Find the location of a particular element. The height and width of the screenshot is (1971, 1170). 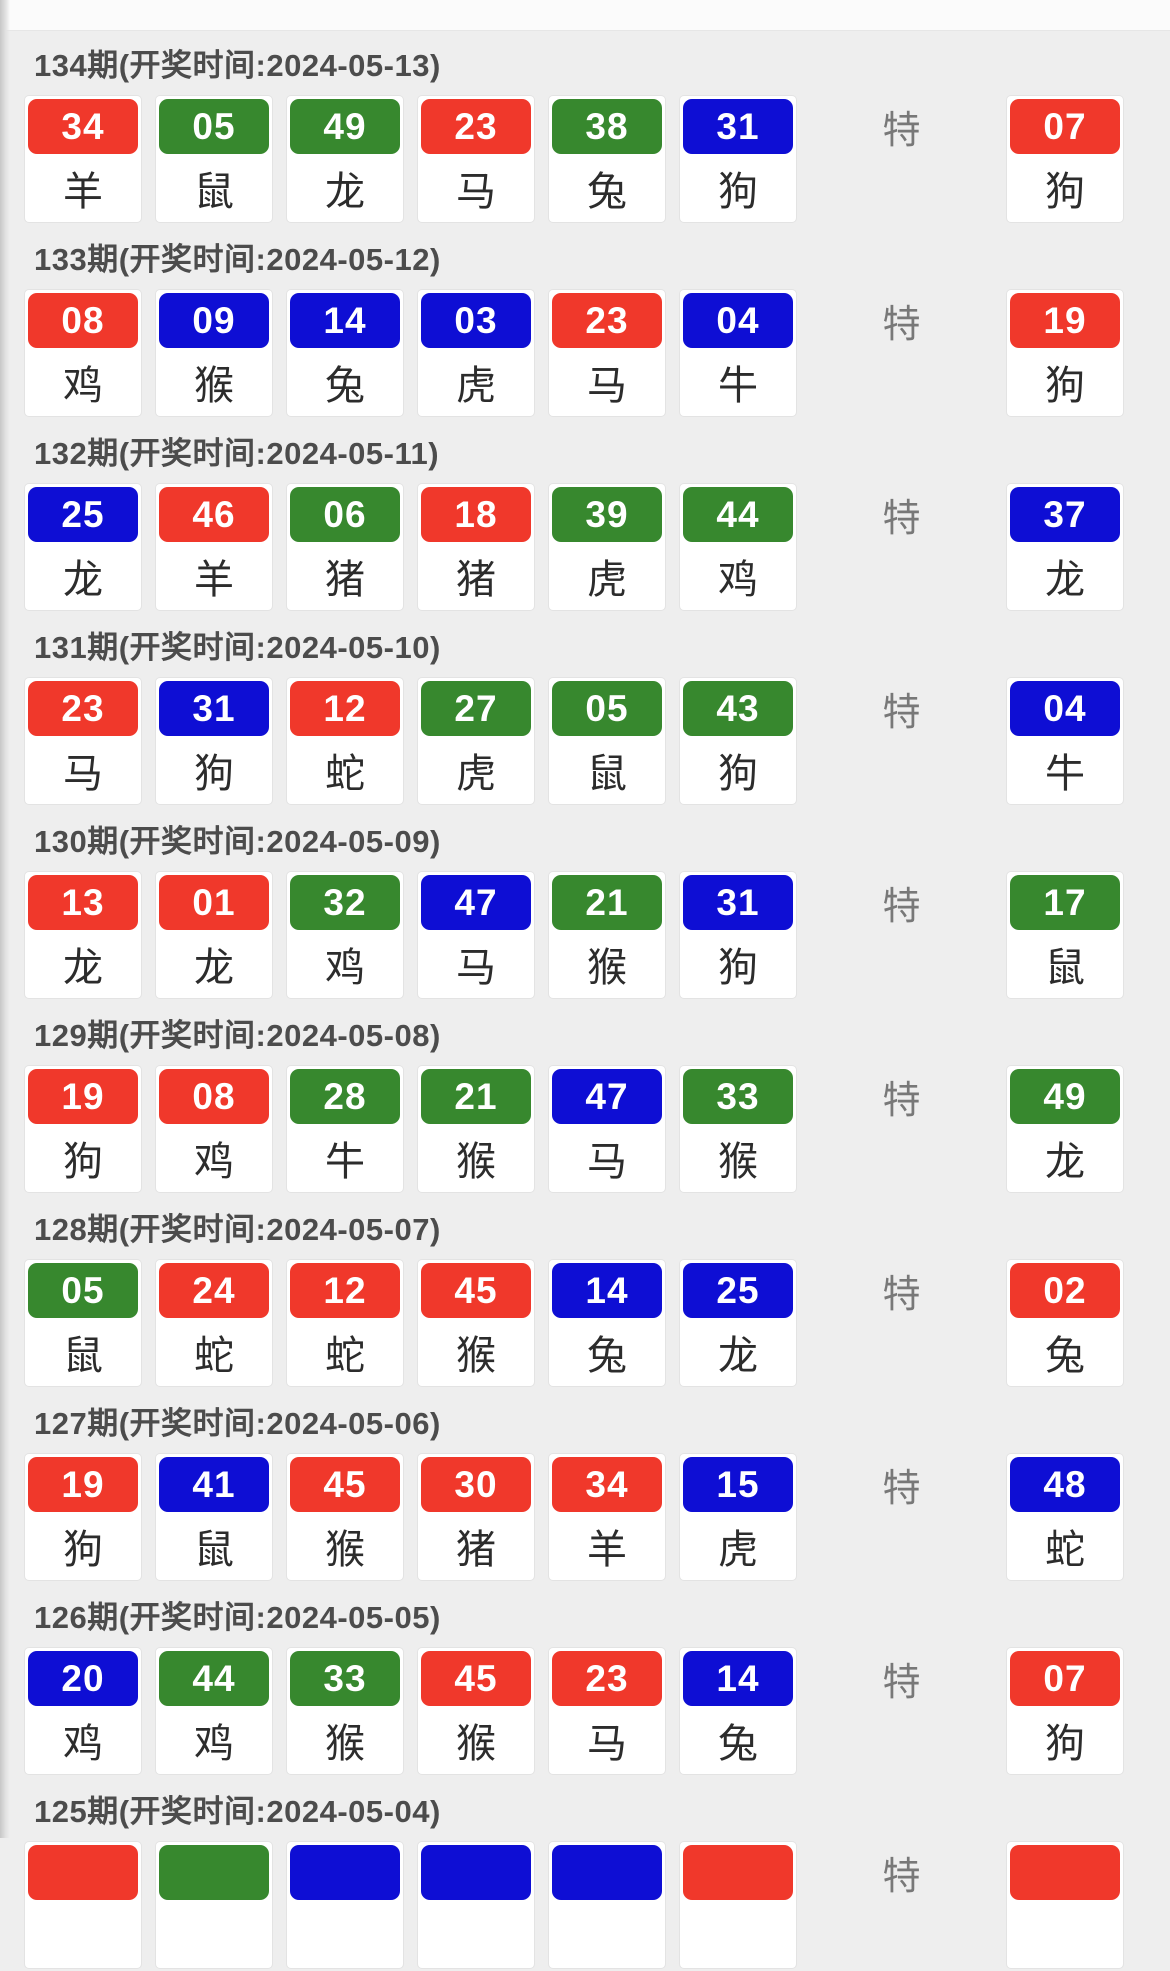

special-number-tile: 37 龙 is located at coordinates (1064, 547).